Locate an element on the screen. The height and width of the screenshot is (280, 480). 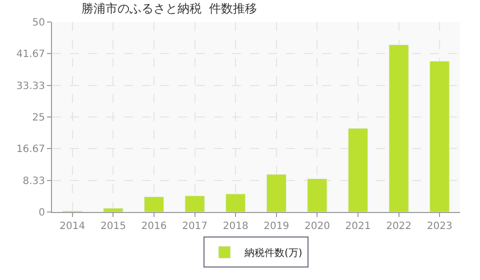
x-tick-label: 2018 is located at coordinates (235, 226).